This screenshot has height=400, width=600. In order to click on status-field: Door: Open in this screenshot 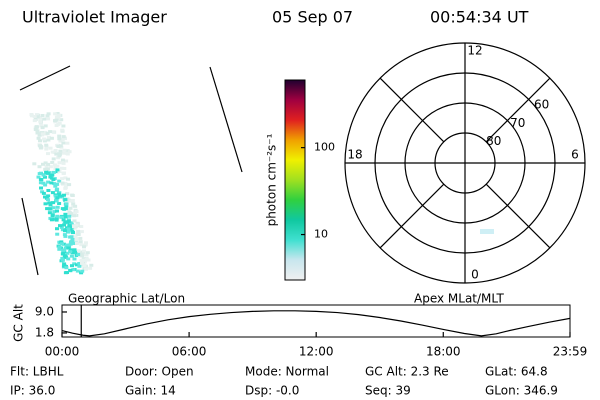, I will do `click(159, 372)`.